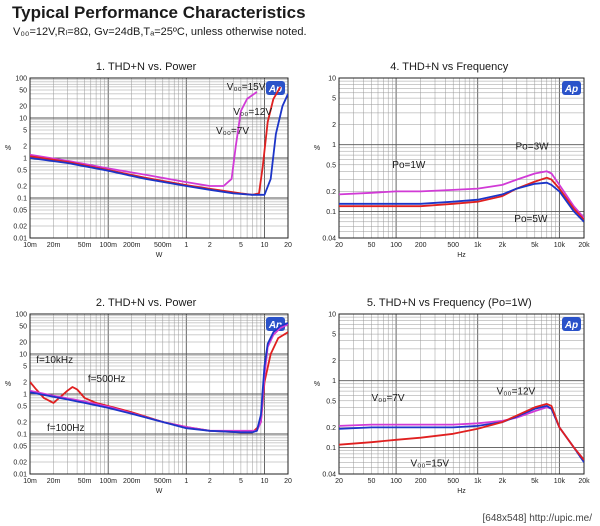  What do you see at coordinates (533, 146) in the screenshot?
I see `annotation-label: Po=3W` at bounding box center [533, 146].